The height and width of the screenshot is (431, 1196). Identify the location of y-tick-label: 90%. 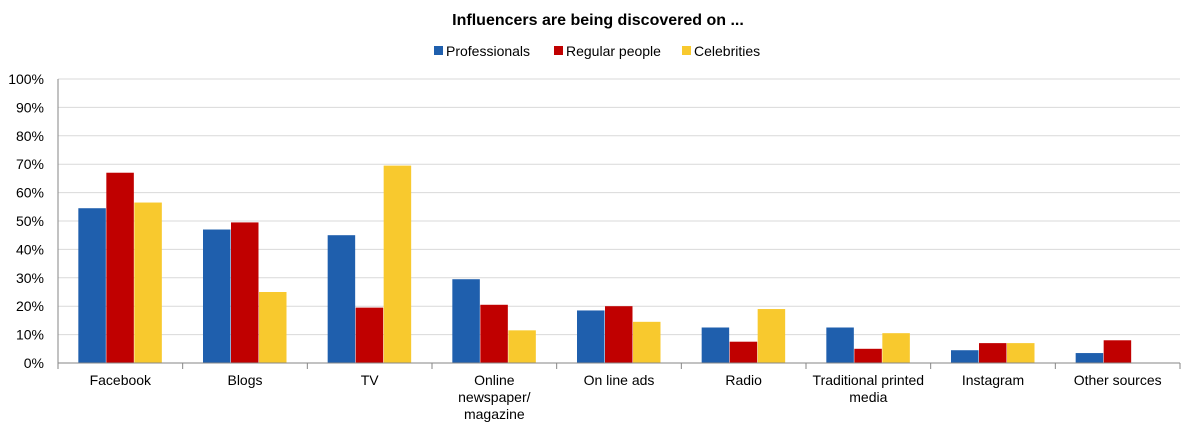
(30, 107).